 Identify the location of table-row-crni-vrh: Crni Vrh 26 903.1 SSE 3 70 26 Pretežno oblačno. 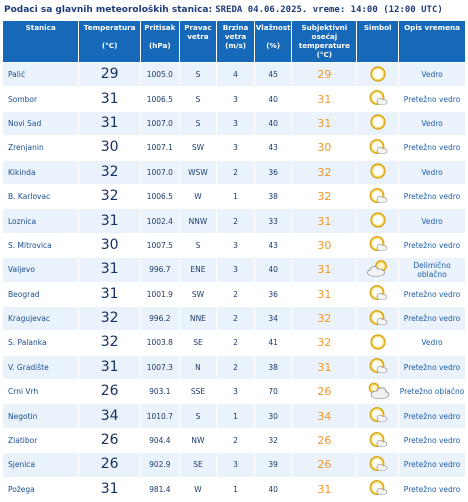
(234, 392).